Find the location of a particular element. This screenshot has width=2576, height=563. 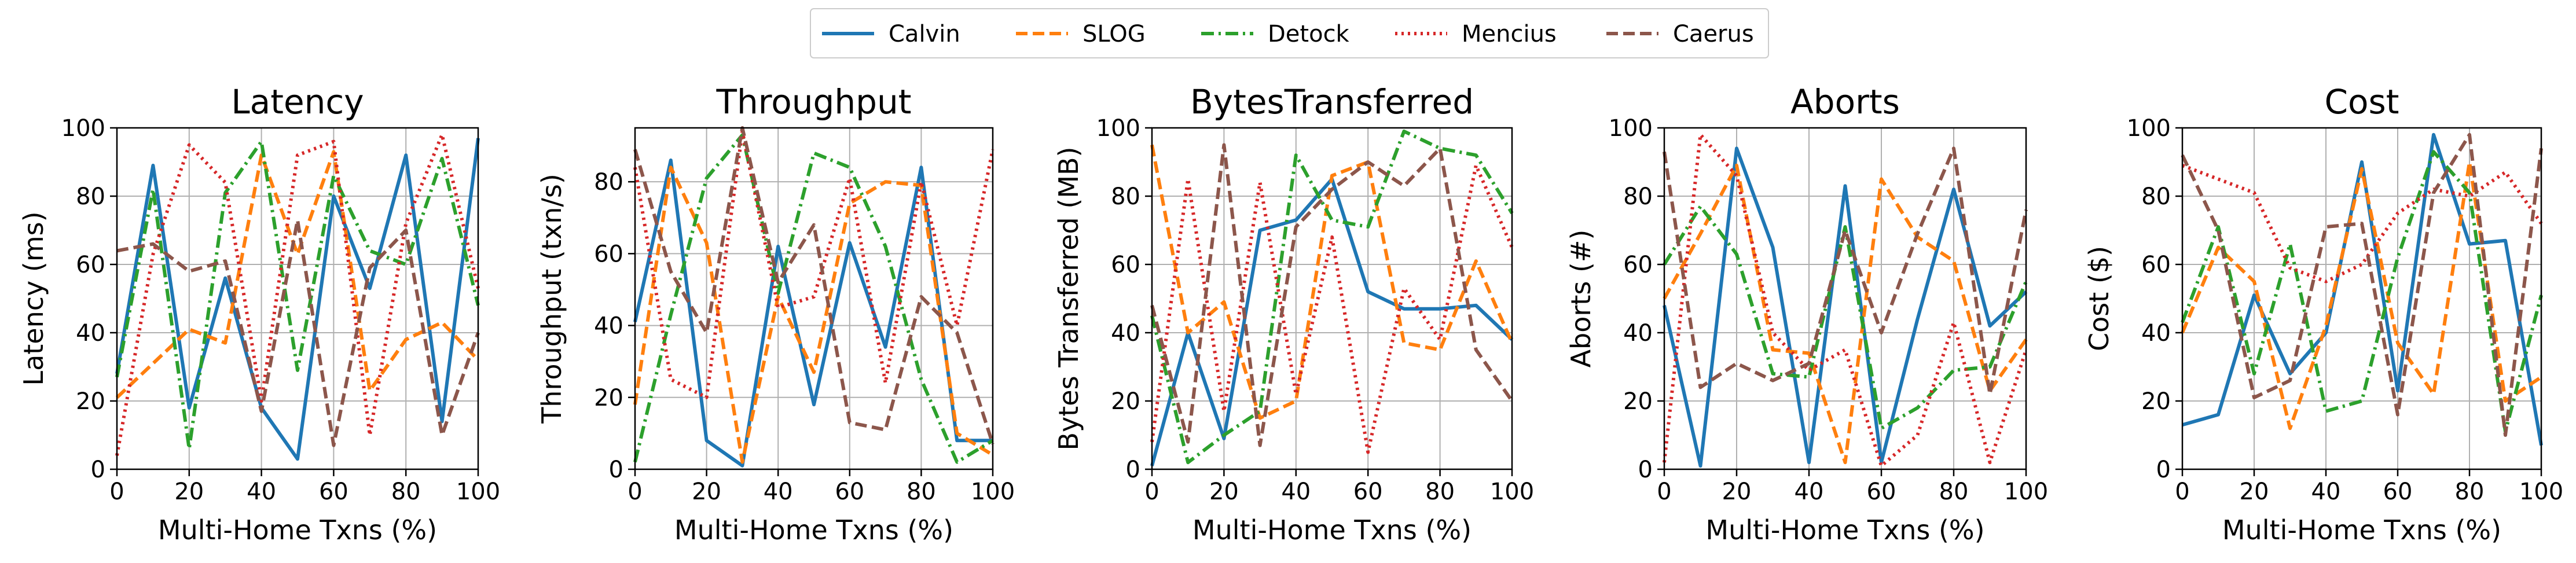

chart-title: Aborts is located at coordinates (1845, 102).